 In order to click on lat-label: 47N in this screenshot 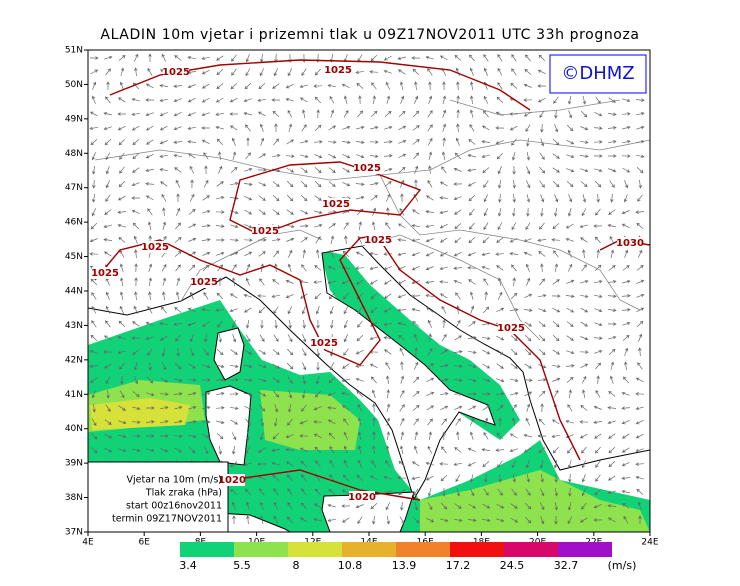, I will do `click(74, 188)`.